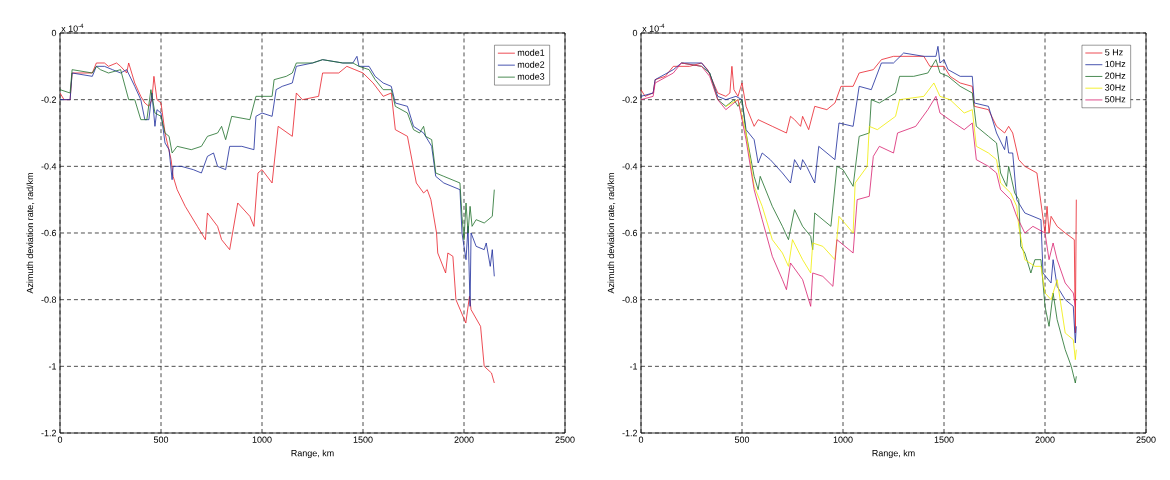 Image resolution: width=1170 pixels, height=480 pixels. What do you see at coordinates (277, 150) in the screenshot?
I see `line-series` at bounding box center [277, 150].